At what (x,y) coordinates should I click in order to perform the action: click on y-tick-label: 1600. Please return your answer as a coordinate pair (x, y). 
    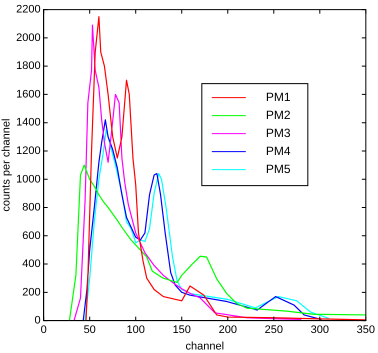
    Looking at the image, I should click on (28, 94).